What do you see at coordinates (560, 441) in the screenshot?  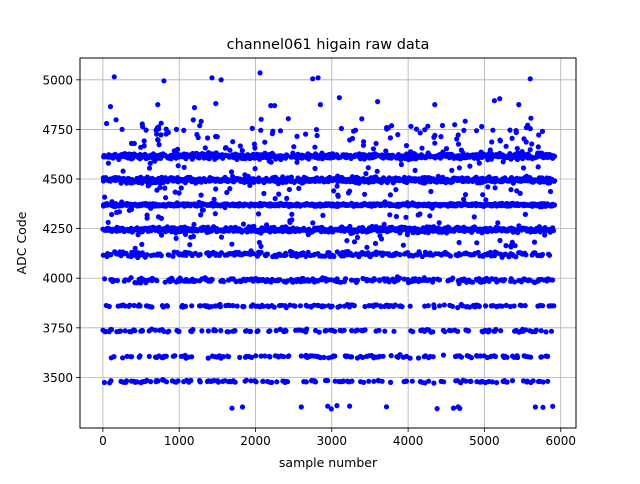 I see `x-tick-label: 6000` at bounding box center [560, 441].